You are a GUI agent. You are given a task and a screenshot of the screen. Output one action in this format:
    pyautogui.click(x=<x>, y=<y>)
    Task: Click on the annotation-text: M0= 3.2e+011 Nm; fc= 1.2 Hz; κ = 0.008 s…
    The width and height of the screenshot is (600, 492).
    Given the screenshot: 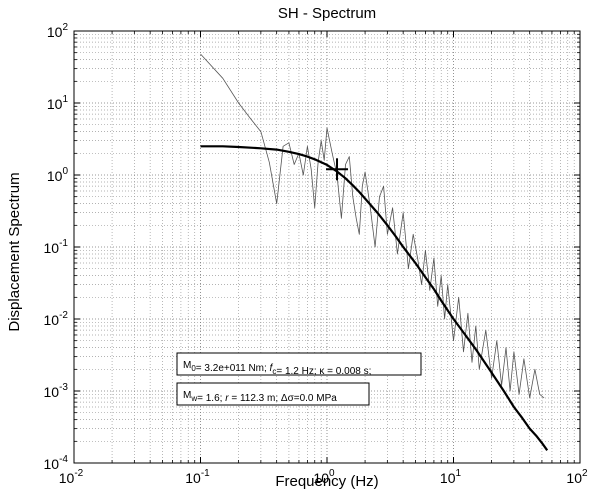 What is the action you would take?
    pyautogui.click(x=277, y=368)
    